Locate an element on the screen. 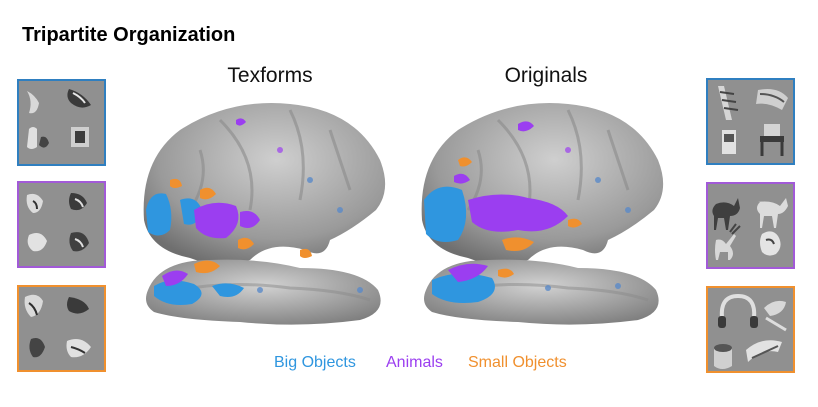 The width and height of the screenshot is (818, 407). original-small-objects-thumbnail is located at coordinates (750, 329).